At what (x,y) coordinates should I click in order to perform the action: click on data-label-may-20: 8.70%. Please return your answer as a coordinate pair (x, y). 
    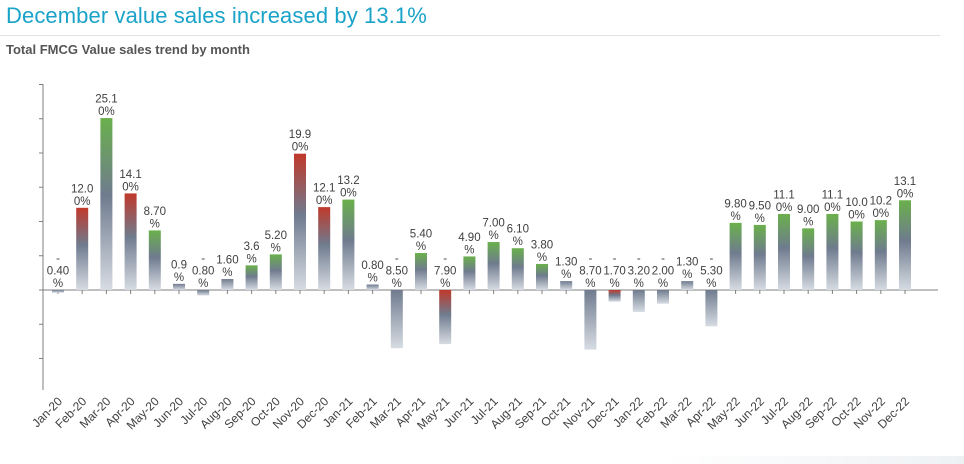
    Looking at the image, I should click on (155, 218).